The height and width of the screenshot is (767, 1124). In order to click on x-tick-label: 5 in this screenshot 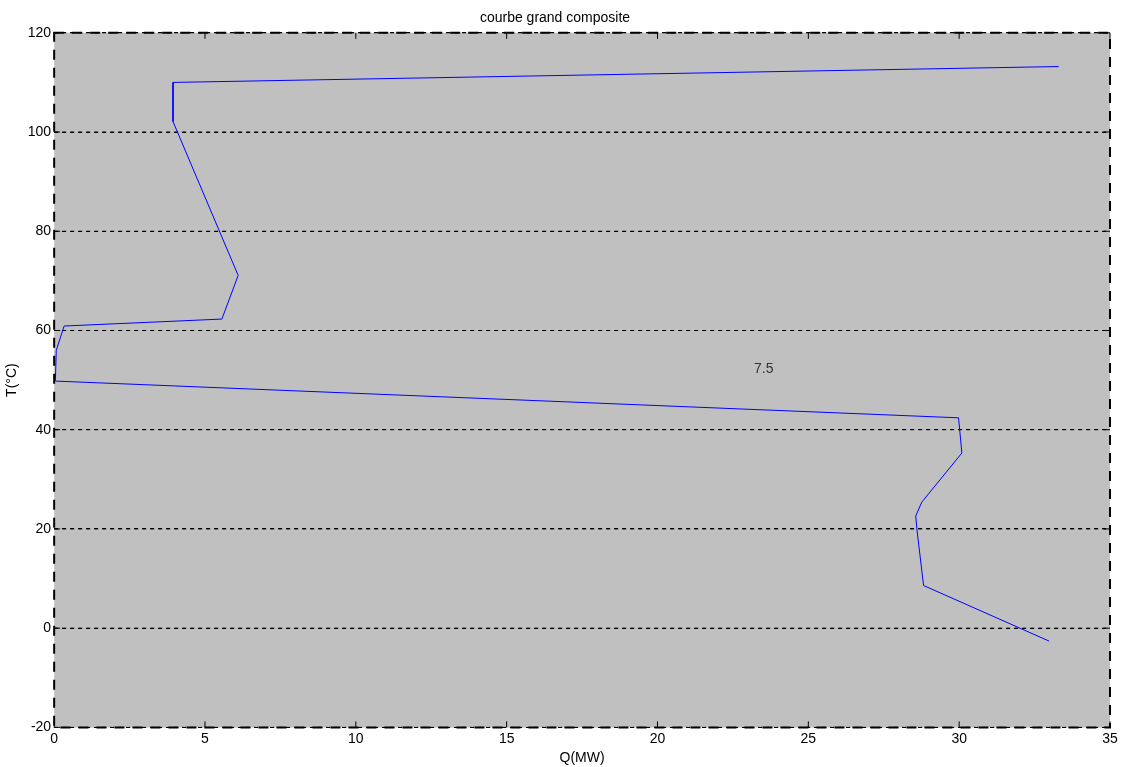, I will do `click(205, 737)`.